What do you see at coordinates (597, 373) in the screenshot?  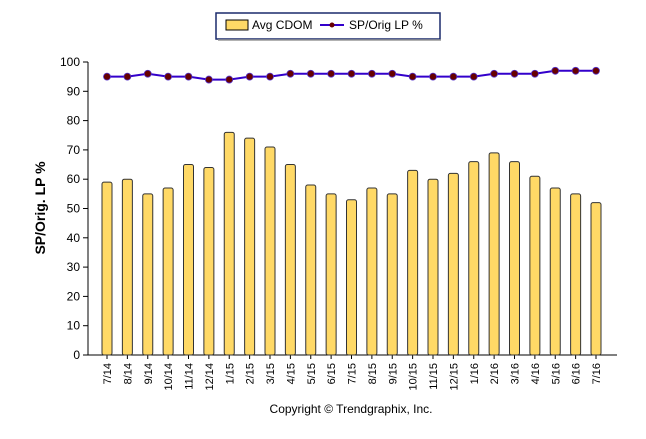 I see `x-tick-label: 7/16` at bounding box center [597, 373].